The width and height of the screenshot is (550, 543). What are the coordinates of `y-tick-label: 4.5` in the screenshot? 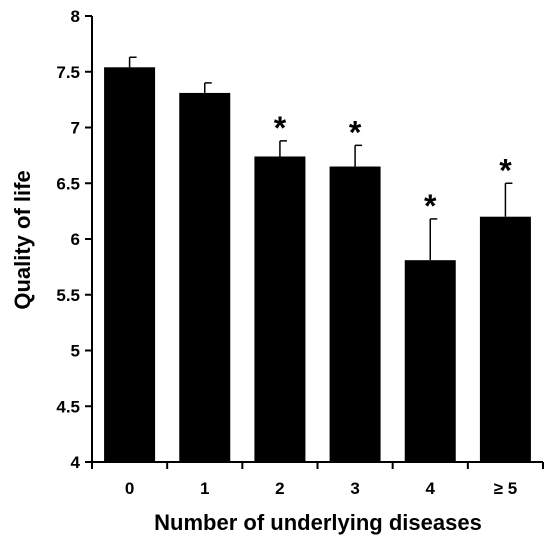 It's located at (68, 406).